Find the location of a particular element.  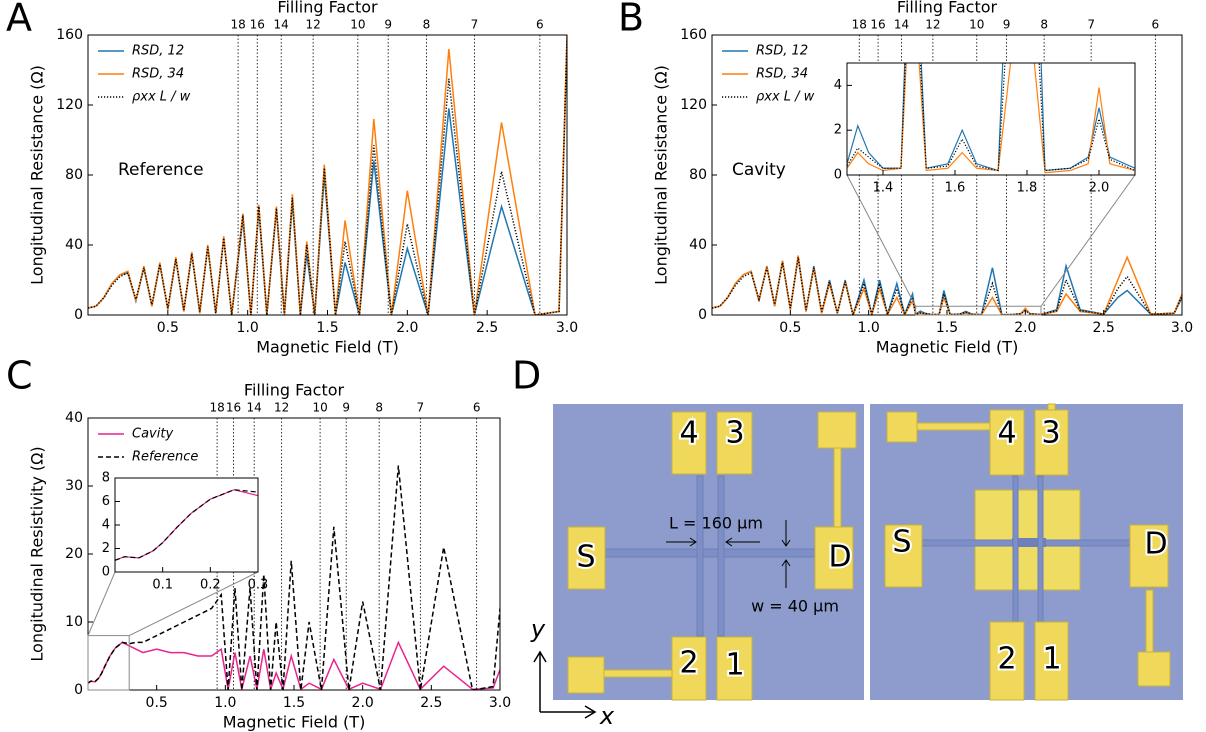

pad-label: S is located at coordinates (585, 557).